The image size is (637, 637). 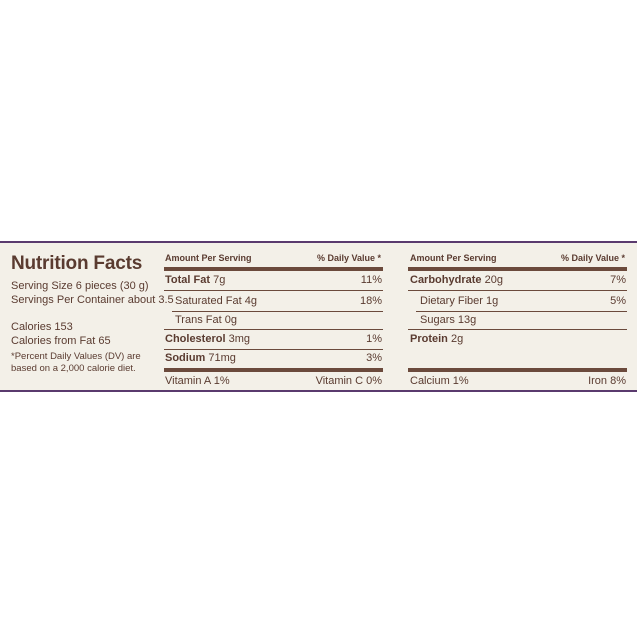 I want to click on saturated-fat: Saturated Fat 4g, so click(x=216, y=301).